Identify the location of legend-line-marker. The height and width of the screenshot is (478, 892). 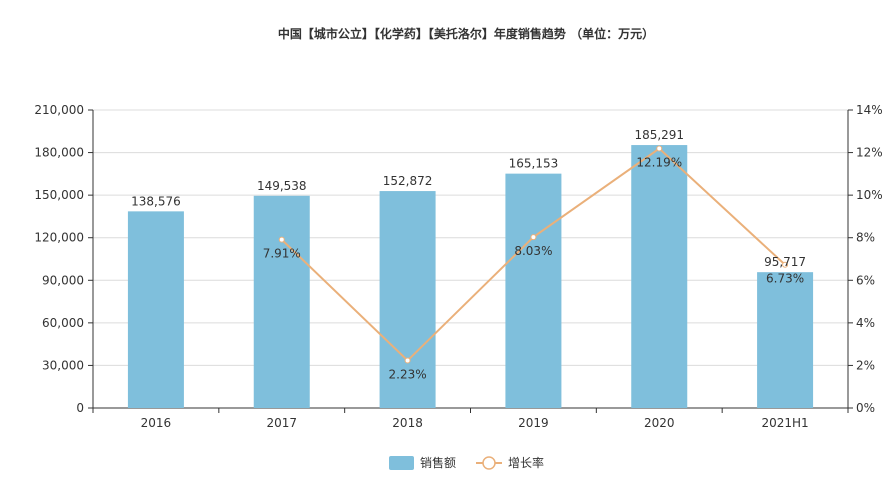
(489, 463).